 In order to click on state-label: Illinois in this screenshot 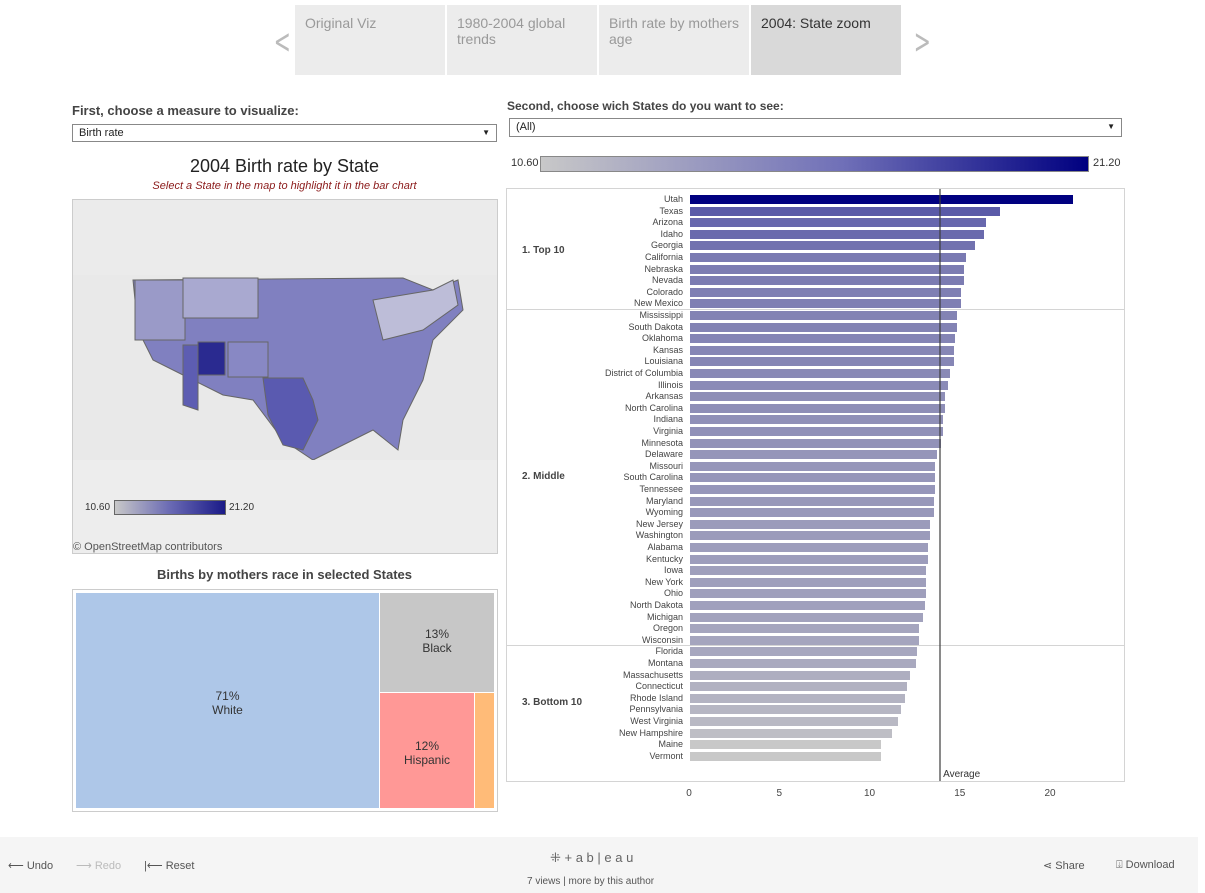, I will do `click(670, 384)`.